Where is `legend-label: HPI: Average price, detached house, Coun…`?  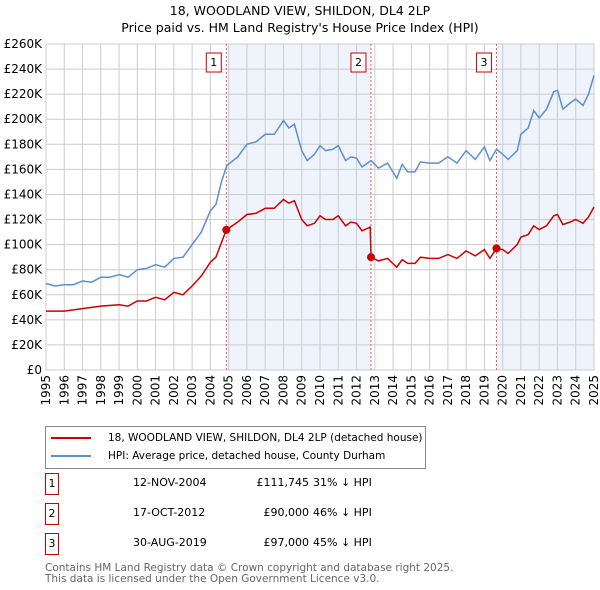
legend-label: HPI: Average price, detached house, Coun… is located at coordinates (247, 456).